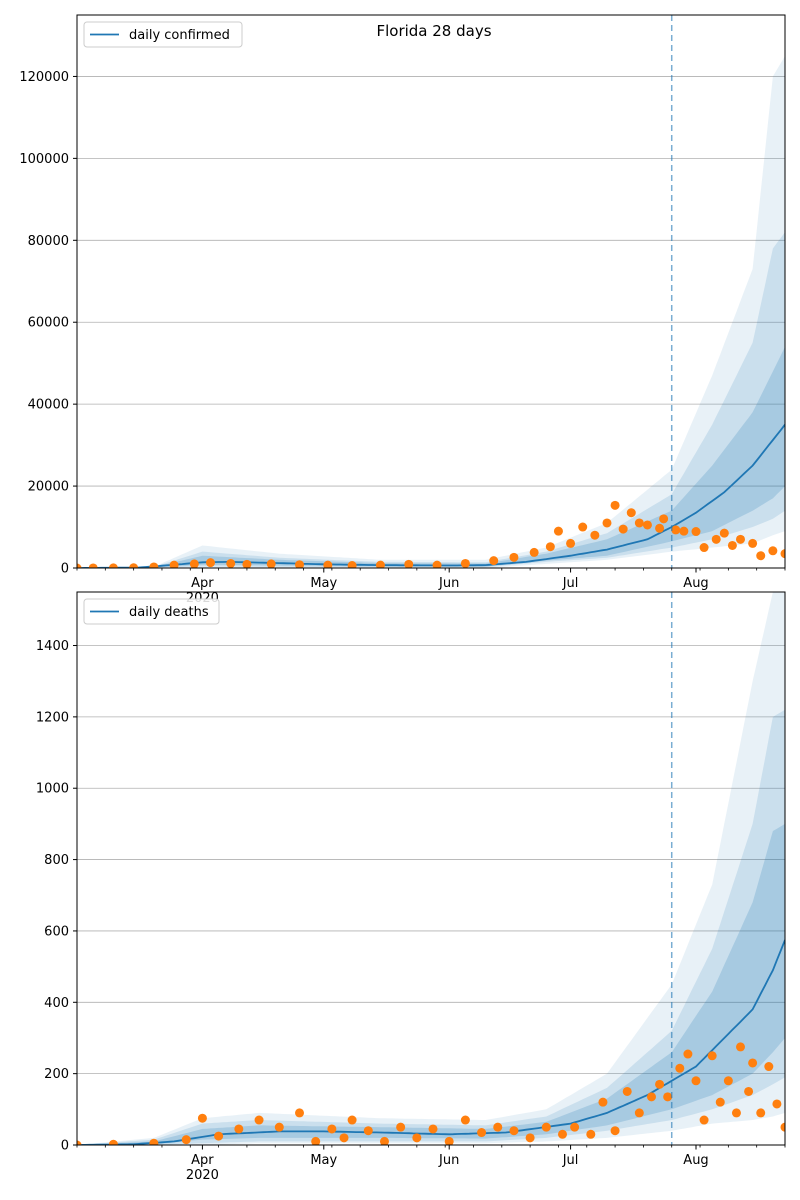 Image resolution: width=800 pixels, height=1200 pixels. What do you see at coordinates (56, 1003) in the screenshot?
I see `y-tick-label: 400` at bounding box center [56, 1003].